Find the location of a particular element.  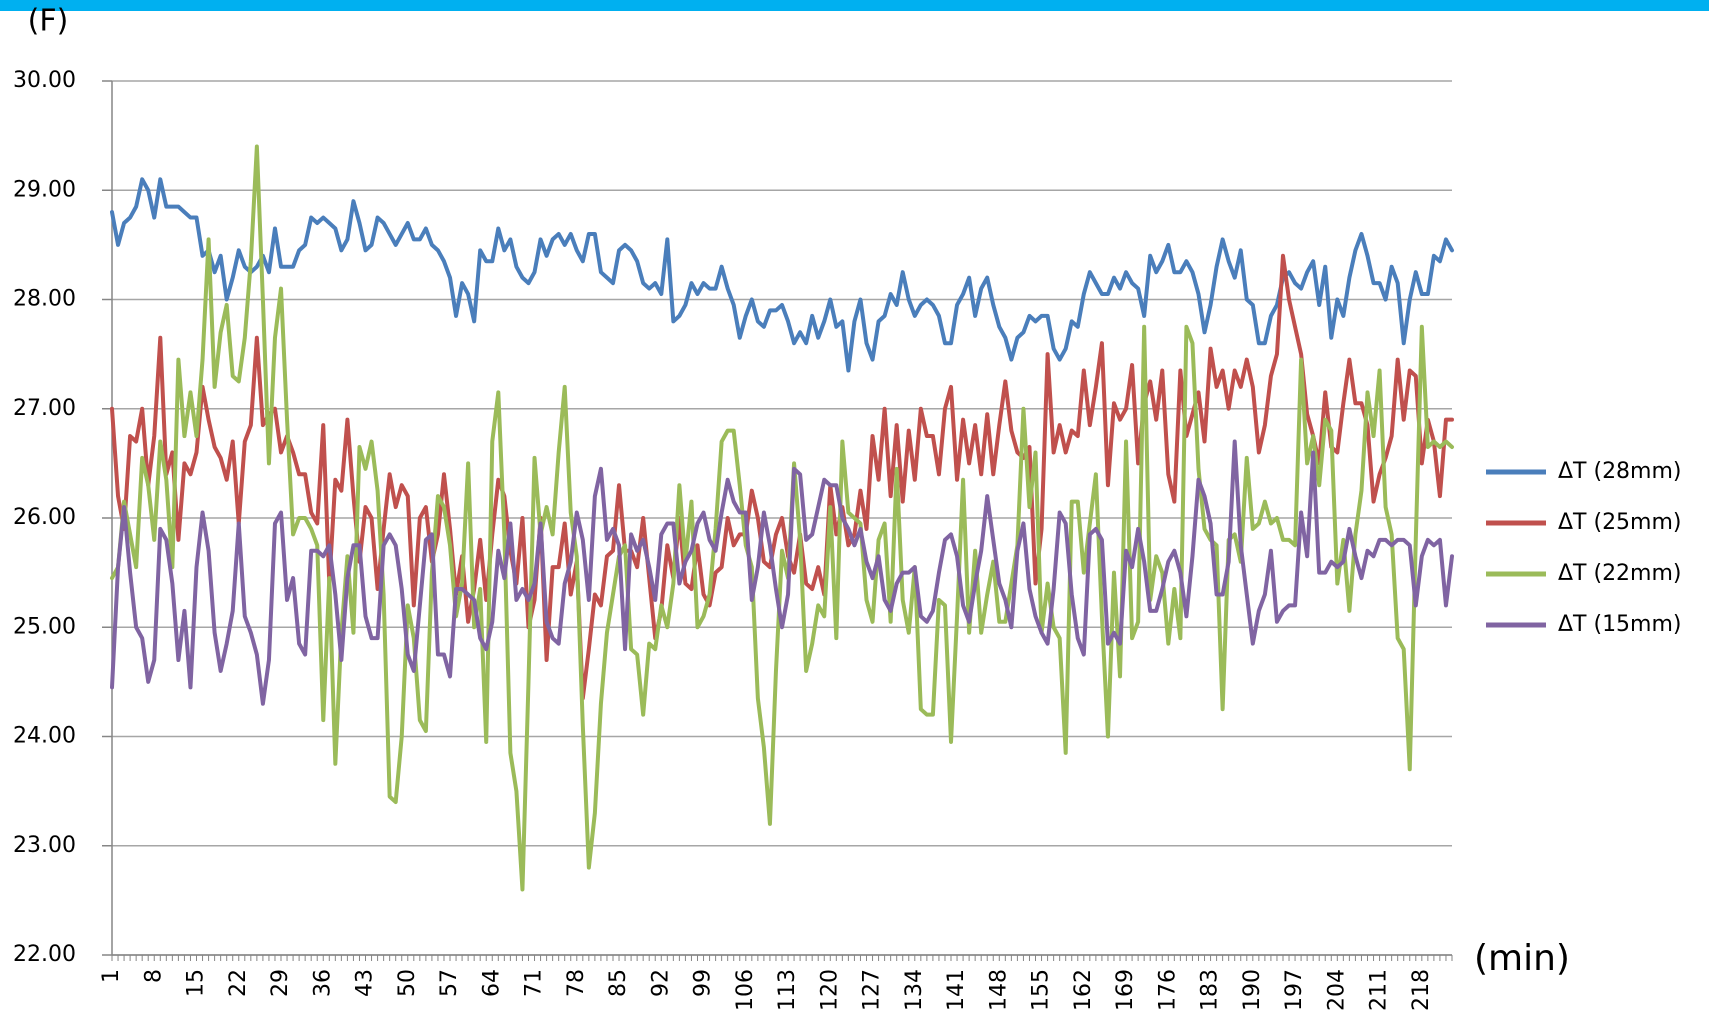

x-tick-label: 71 is located at coordinates (534, 983).